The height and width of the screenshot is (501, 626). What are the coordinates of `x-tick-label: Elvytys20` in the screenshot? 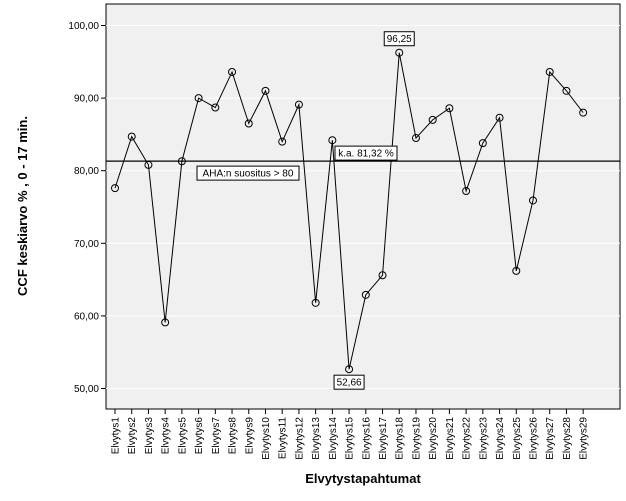 It's located at (433, 438).